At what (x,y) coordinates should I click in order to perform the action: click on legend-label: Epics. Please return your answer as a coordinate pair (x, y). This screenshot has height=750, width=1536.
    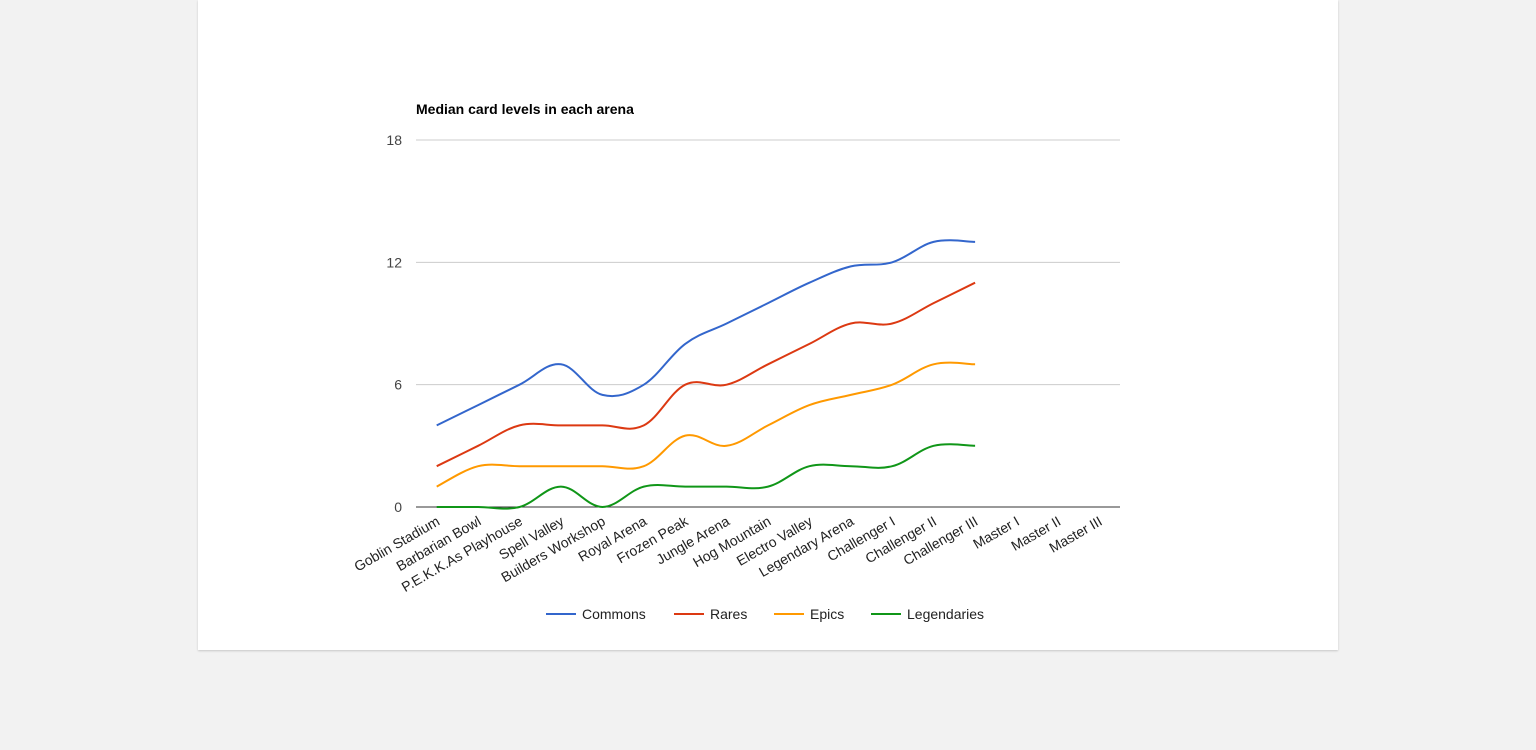
    Looking at the image, I should click on (827, 614).